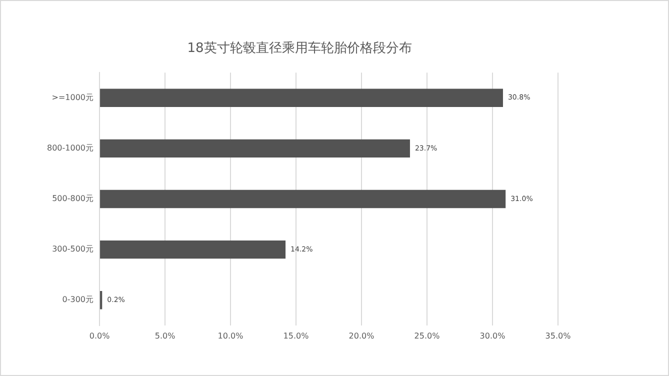 The width and height of the screenshot is (669, 376). Describe the element at coordinates (296, 335) in the screenshot. I see `x-tick-label: 15.0%` at that location.